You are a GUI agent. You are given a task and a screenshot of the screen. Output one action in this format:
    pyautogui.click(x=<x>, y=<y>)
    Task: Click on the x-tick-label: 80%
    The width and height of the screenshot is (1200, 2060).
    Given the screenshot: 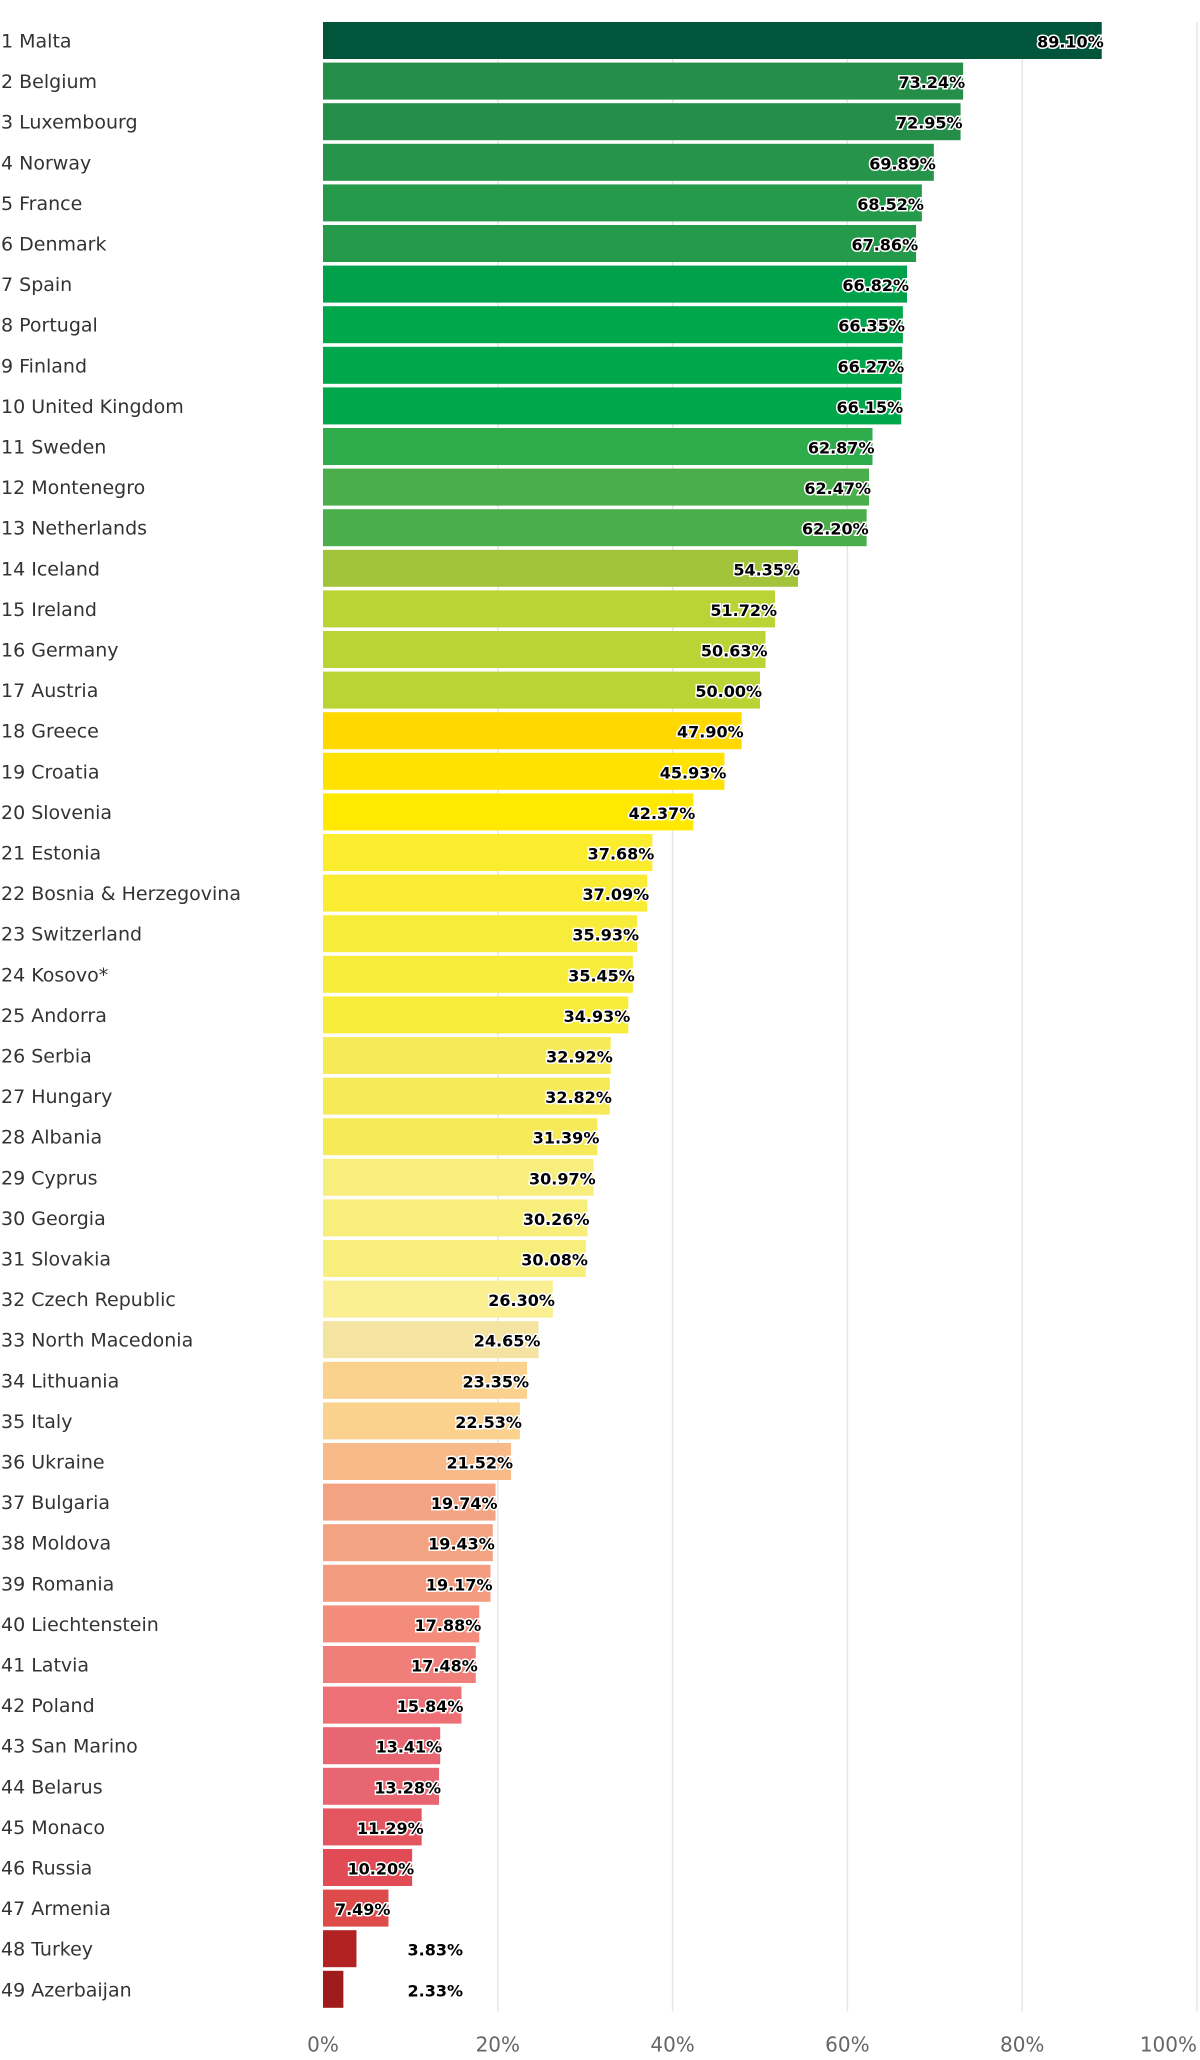 What is the action you would take?
    pyautogui.click(x=1022, y=2044)
    